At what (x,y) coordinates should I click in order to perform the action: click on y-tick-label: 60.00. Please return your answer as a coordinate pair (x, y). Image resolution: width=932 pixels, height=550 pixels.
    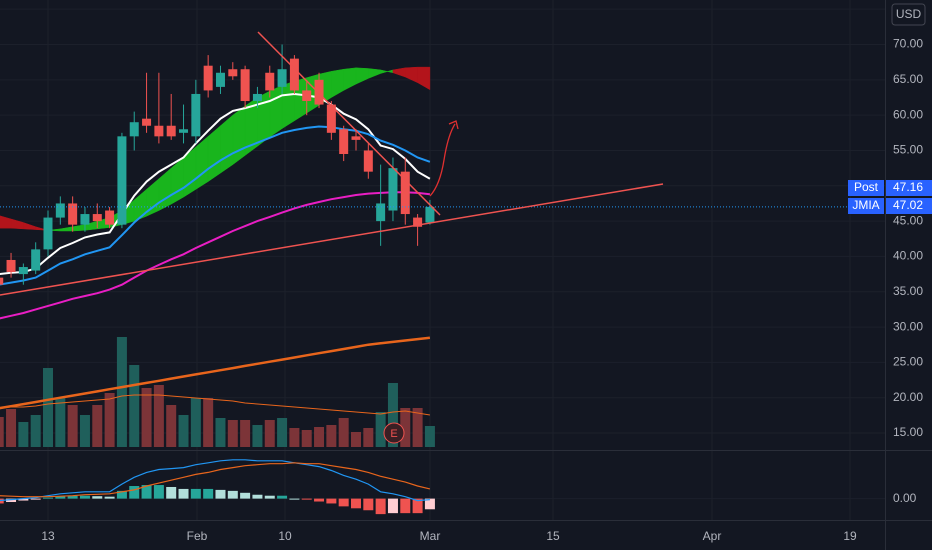
    Looking at the image, I should click on (908, 114).